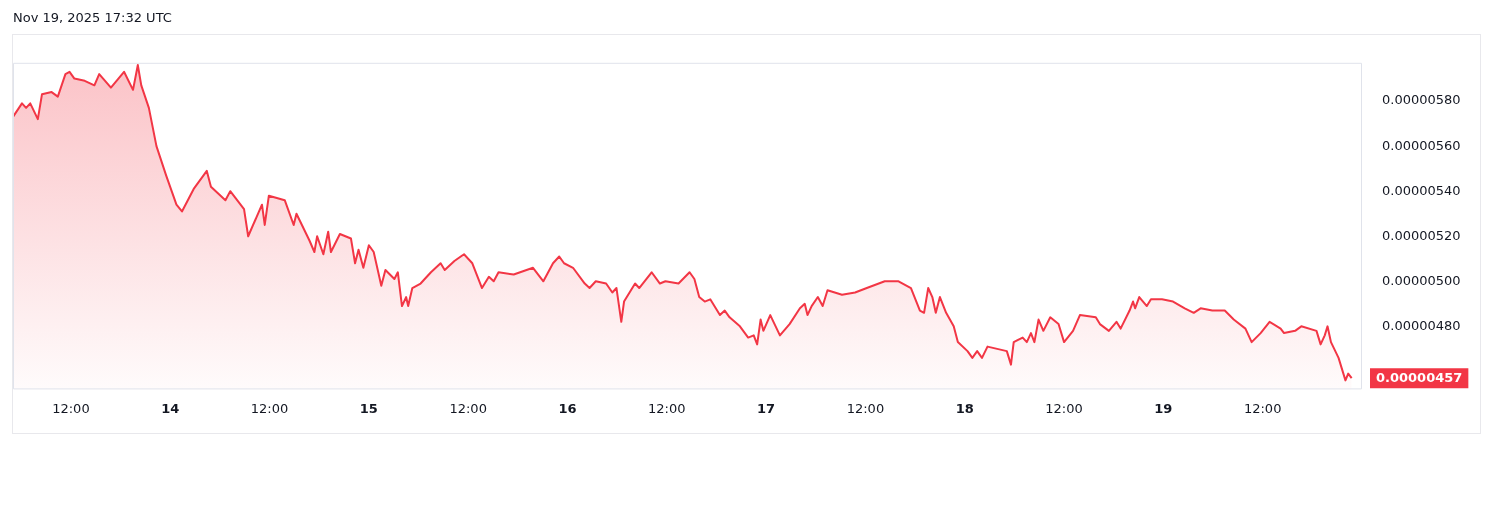  I want to click on y-tick-label: 0.00000500, so click(1421, 280).